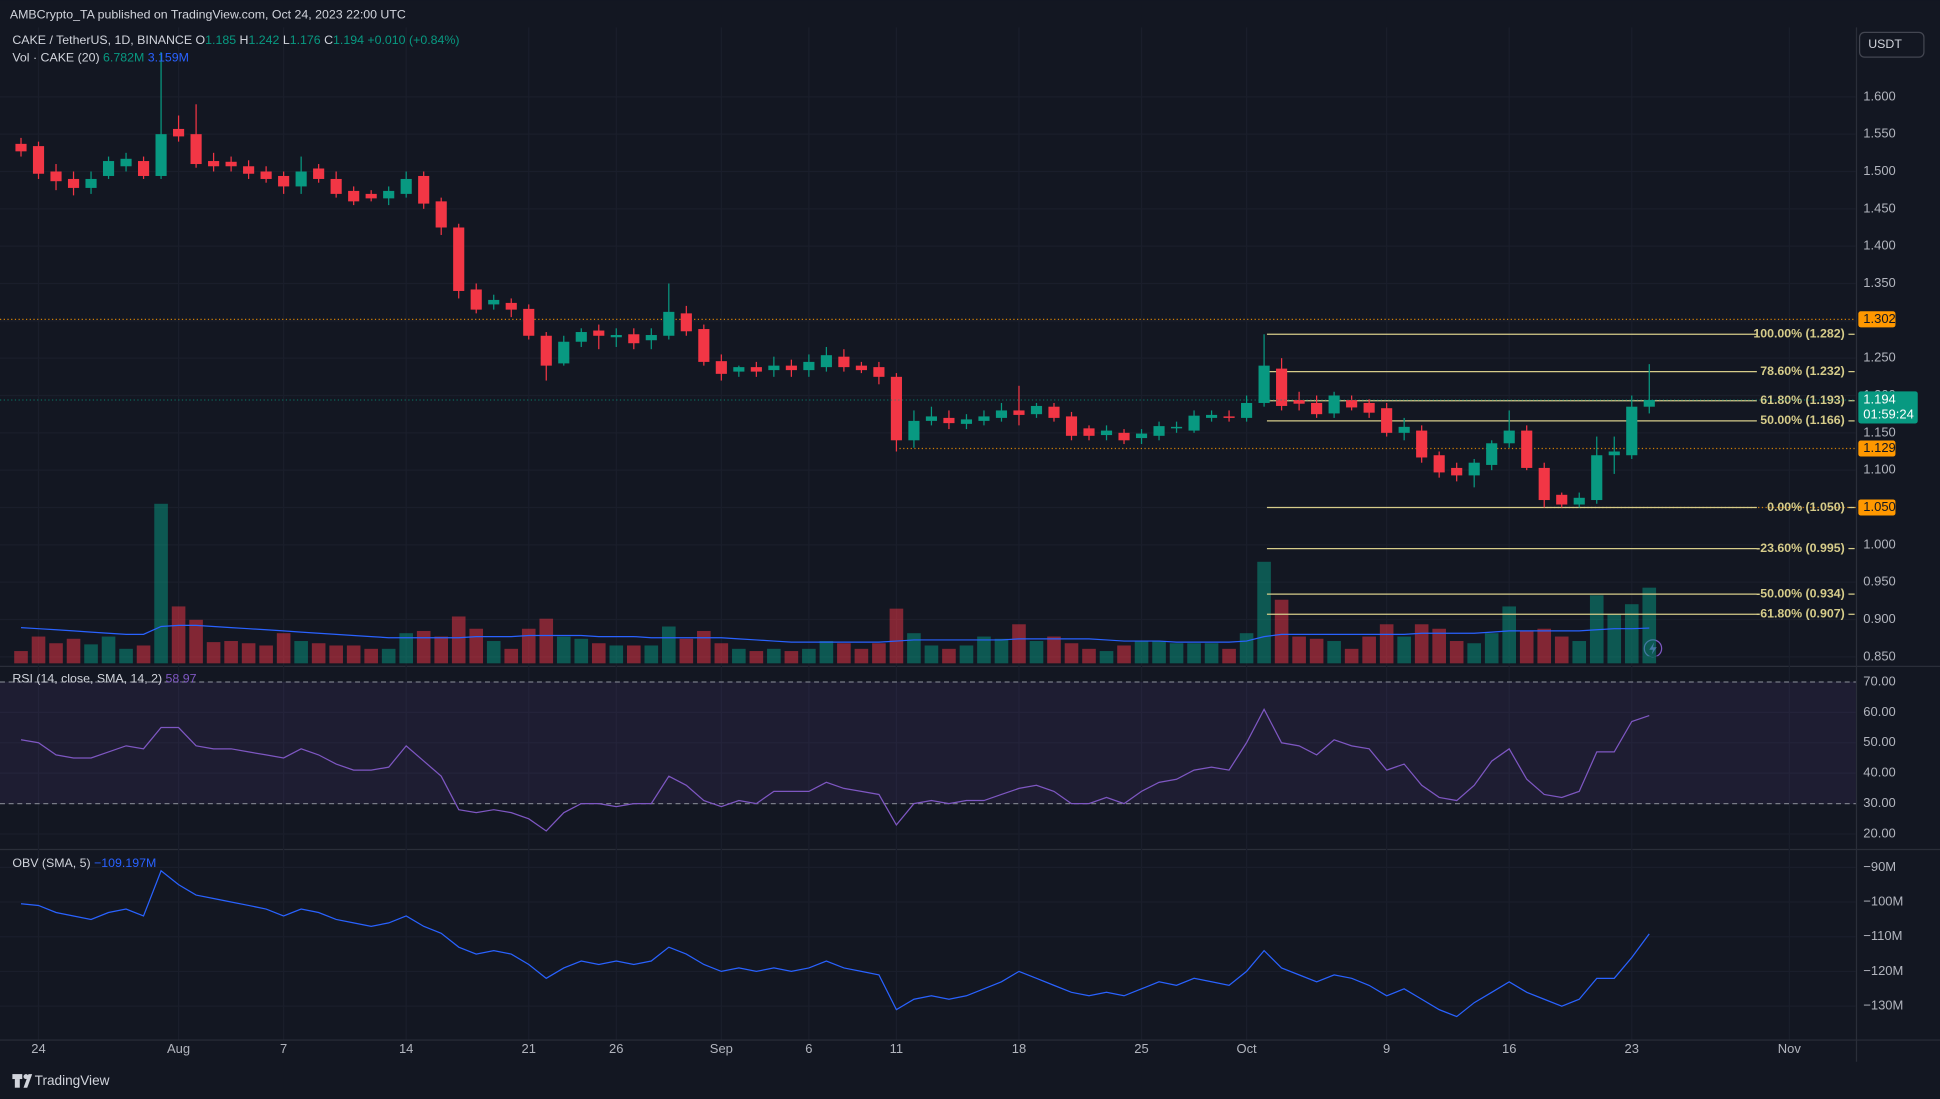  I want to click on change: +0.010 (+0.84%), so click(413, 40).